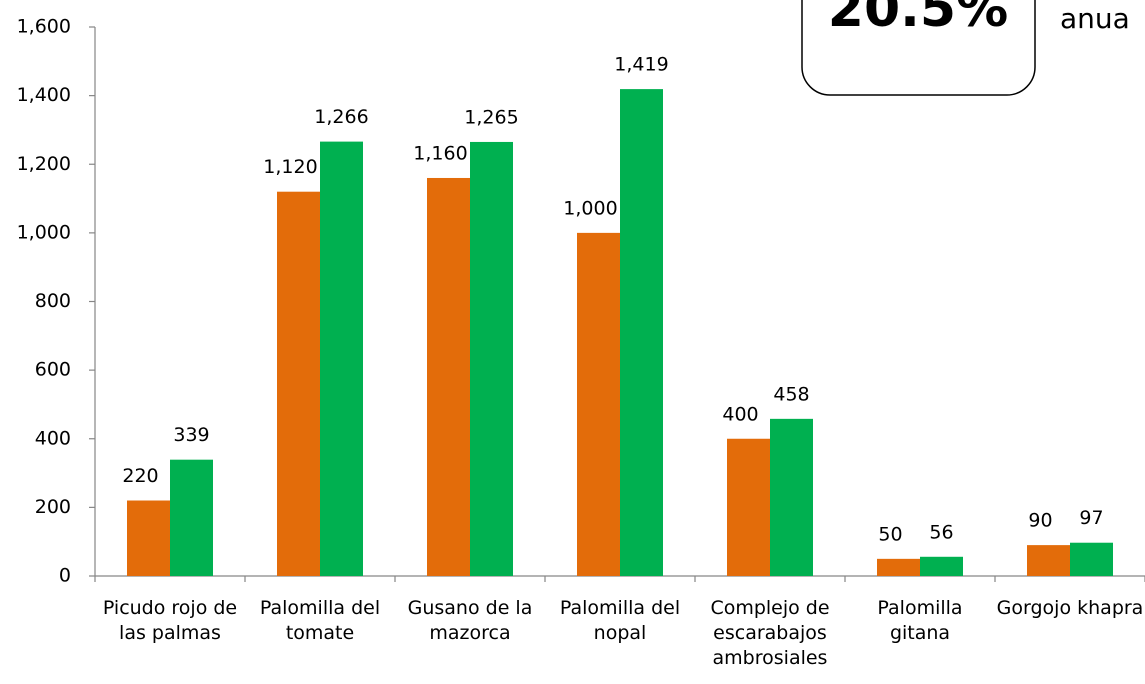 The image size is (1145, 684). Describe the element at coordinates (53, 507) in the screenshot. I see `y-tick-label: 200` at that location.